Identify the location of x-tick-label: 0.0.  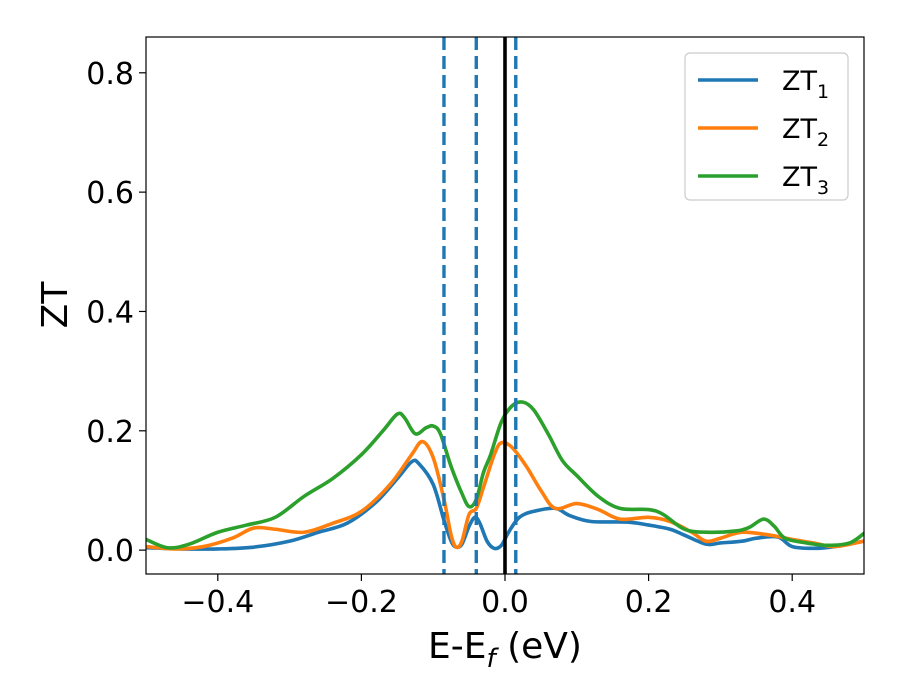
(505, 602).